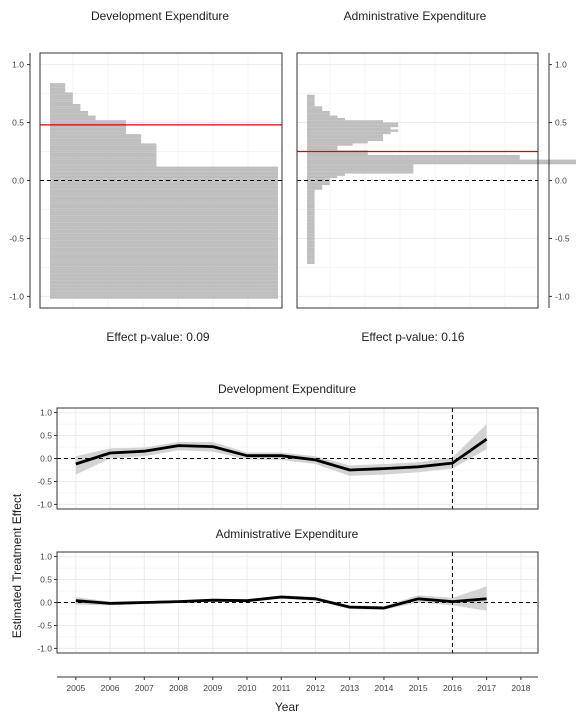  I want to click on x-tick-label: 2015, so click(418, 688).